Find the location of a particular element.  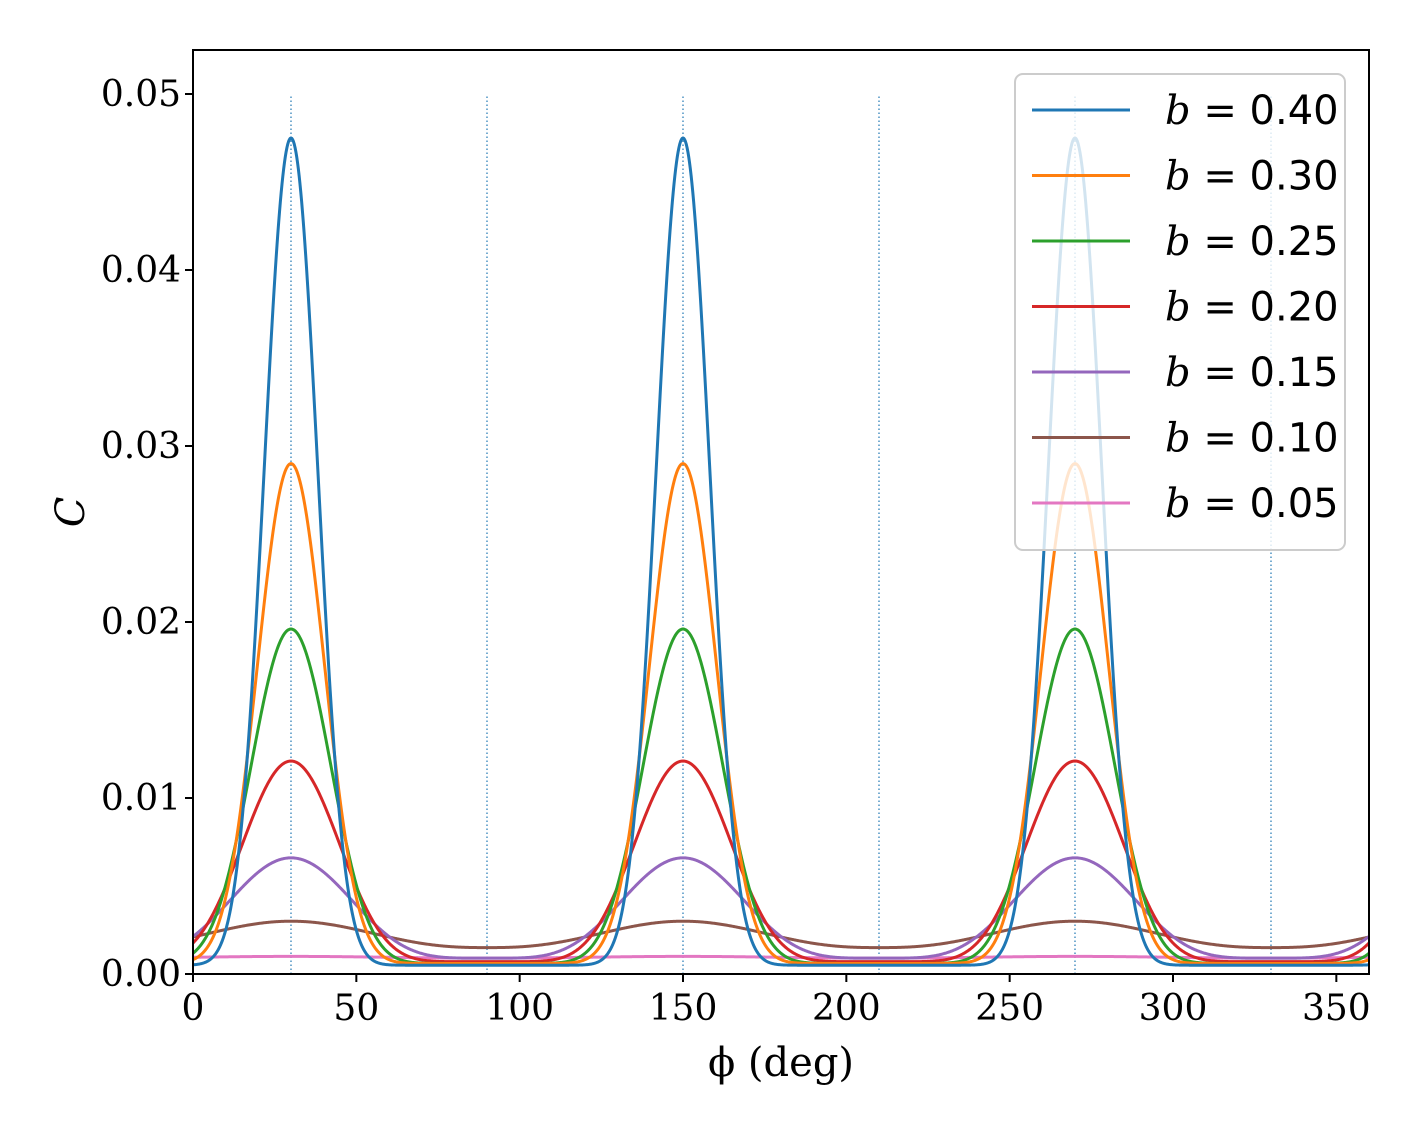

legend-entry: b = 0.05 is located at coordinates (1252, 504).